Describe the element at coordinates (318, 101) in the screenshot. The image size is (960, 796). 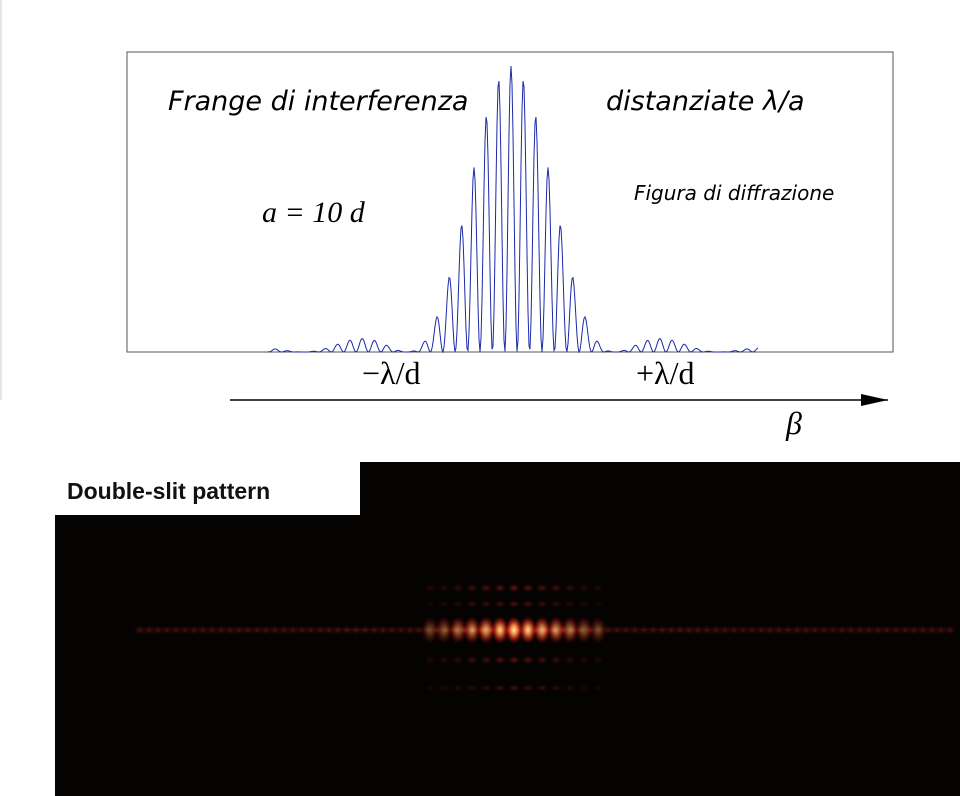
I see `left-label: Frange di interferenza` at that location.